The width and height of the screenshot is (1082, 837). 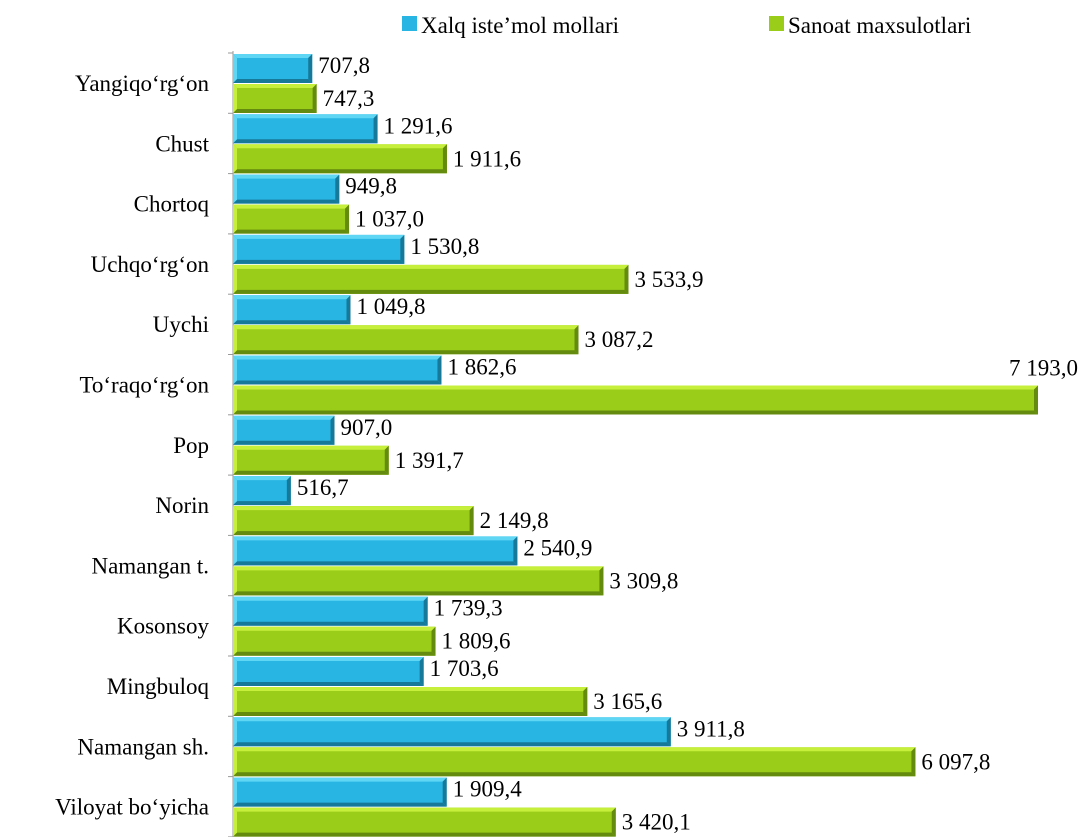 What do you see at coordinates (143, 746) in the screenshot?
I see `category-label: Namangan sh.` at bounding box center [143, 746].